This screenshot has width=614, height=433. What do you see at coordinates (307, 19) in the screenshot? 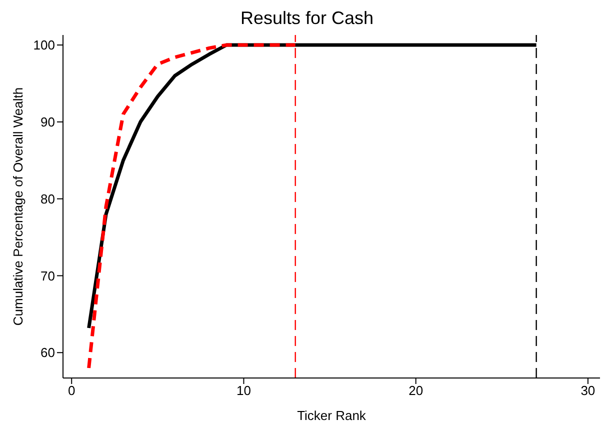
I see `chart-title: Results for Cash` at bounding box center [307, 19].